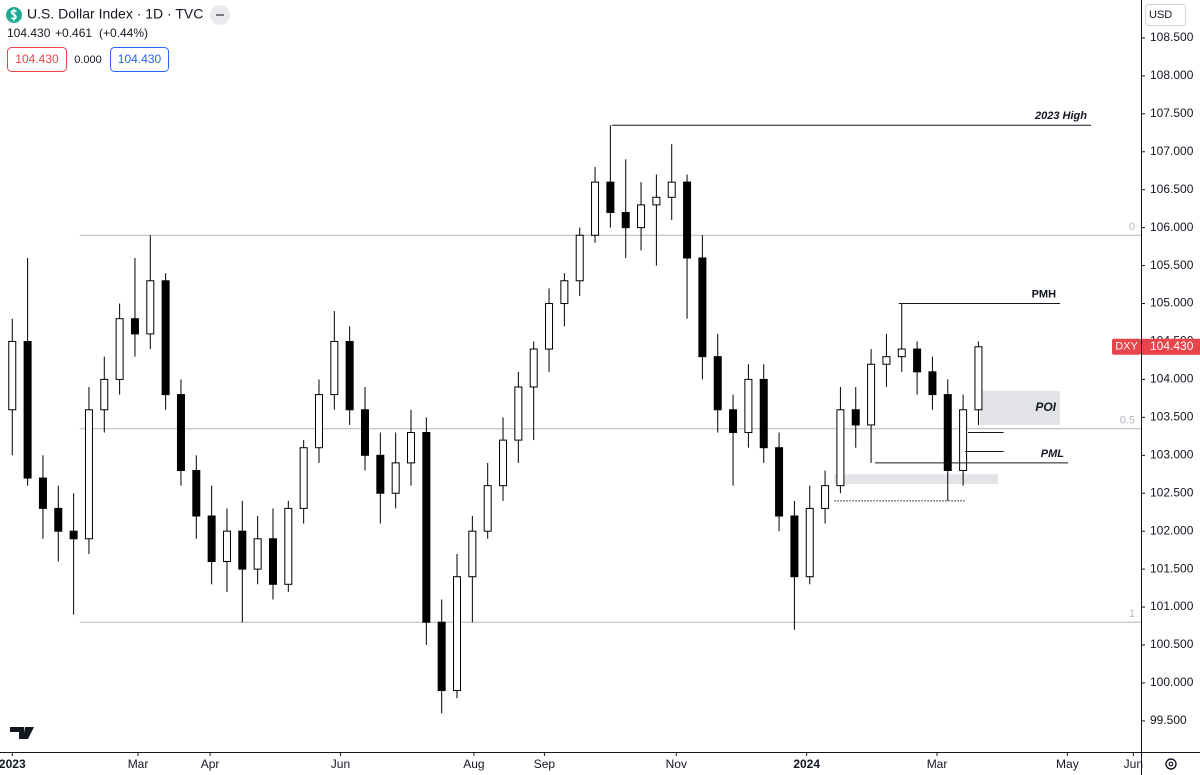  I want to click on y-tick-label: 102.000, so click(1172, 530).